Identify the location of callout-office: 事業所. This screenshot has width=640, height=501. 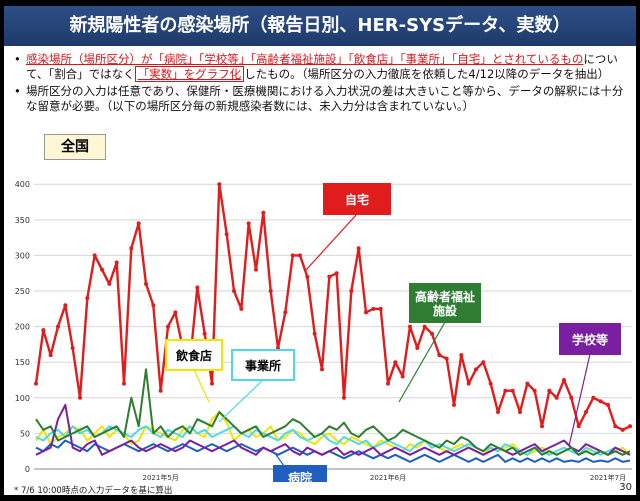
(256, 386).